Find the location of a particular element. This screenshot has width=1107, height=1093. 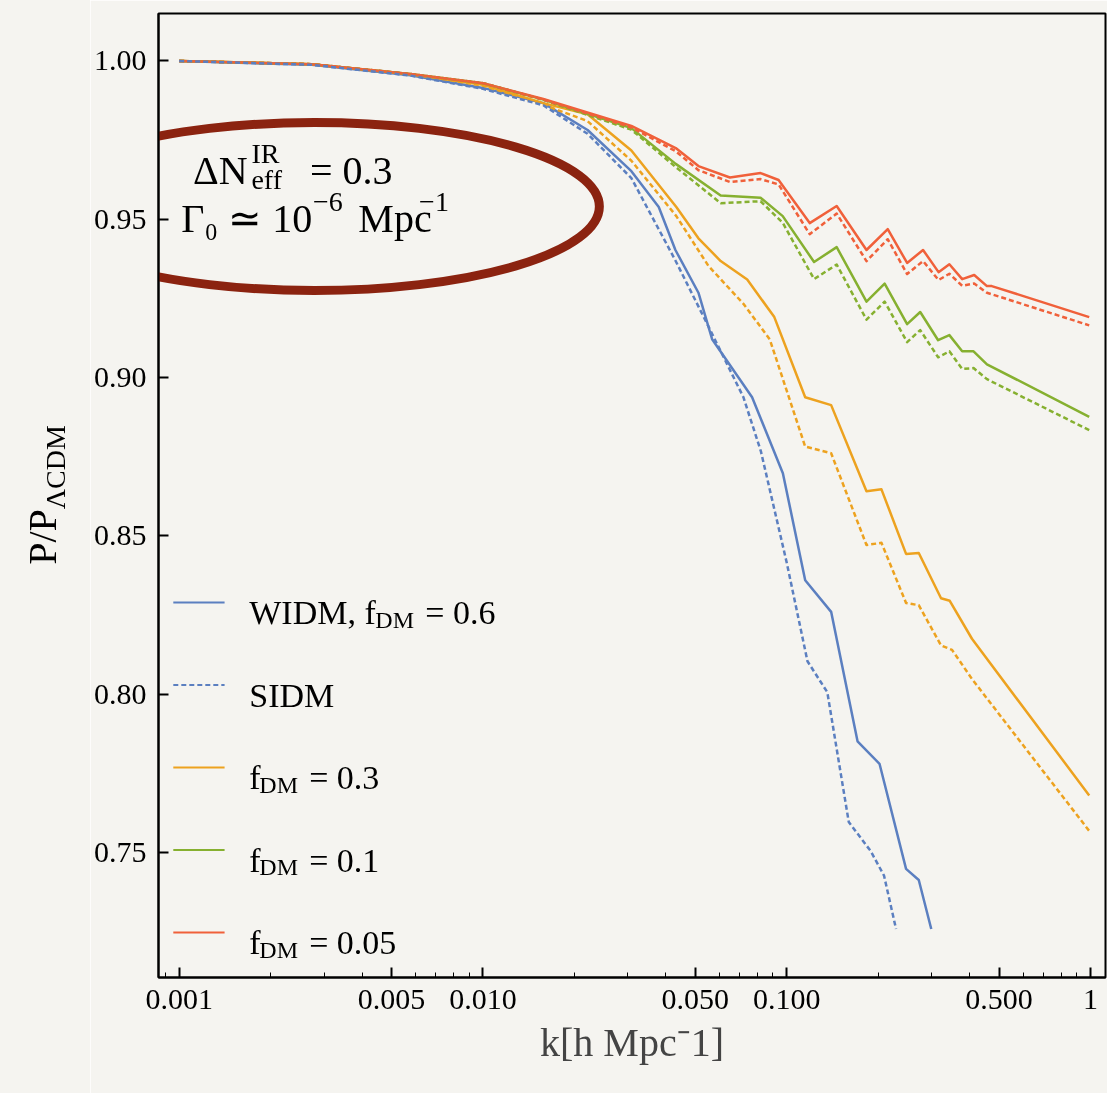

x-tick-label: 0.100 is located at coordinates (787, 998).